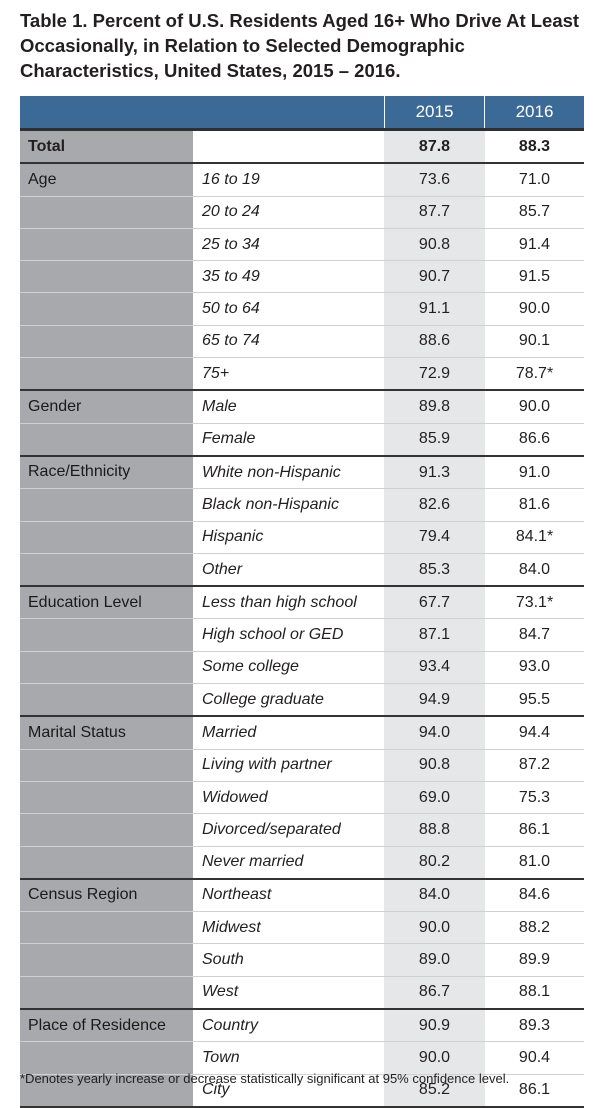  I want to click on table-row: Some college 93.4 93.0, so click(302, 668).